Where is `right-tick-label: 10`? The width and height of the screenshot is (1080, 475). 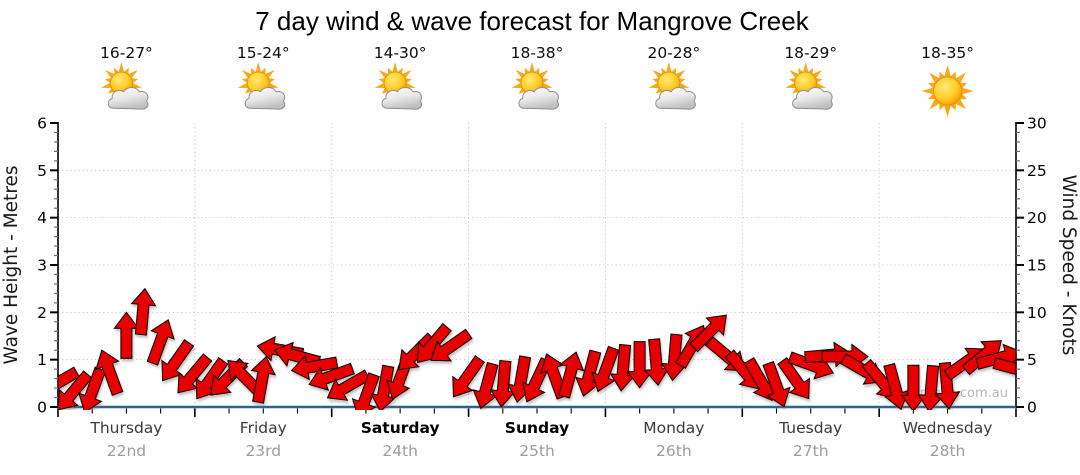 right-tick-label: 10 is located at coordinates (1037, 313).